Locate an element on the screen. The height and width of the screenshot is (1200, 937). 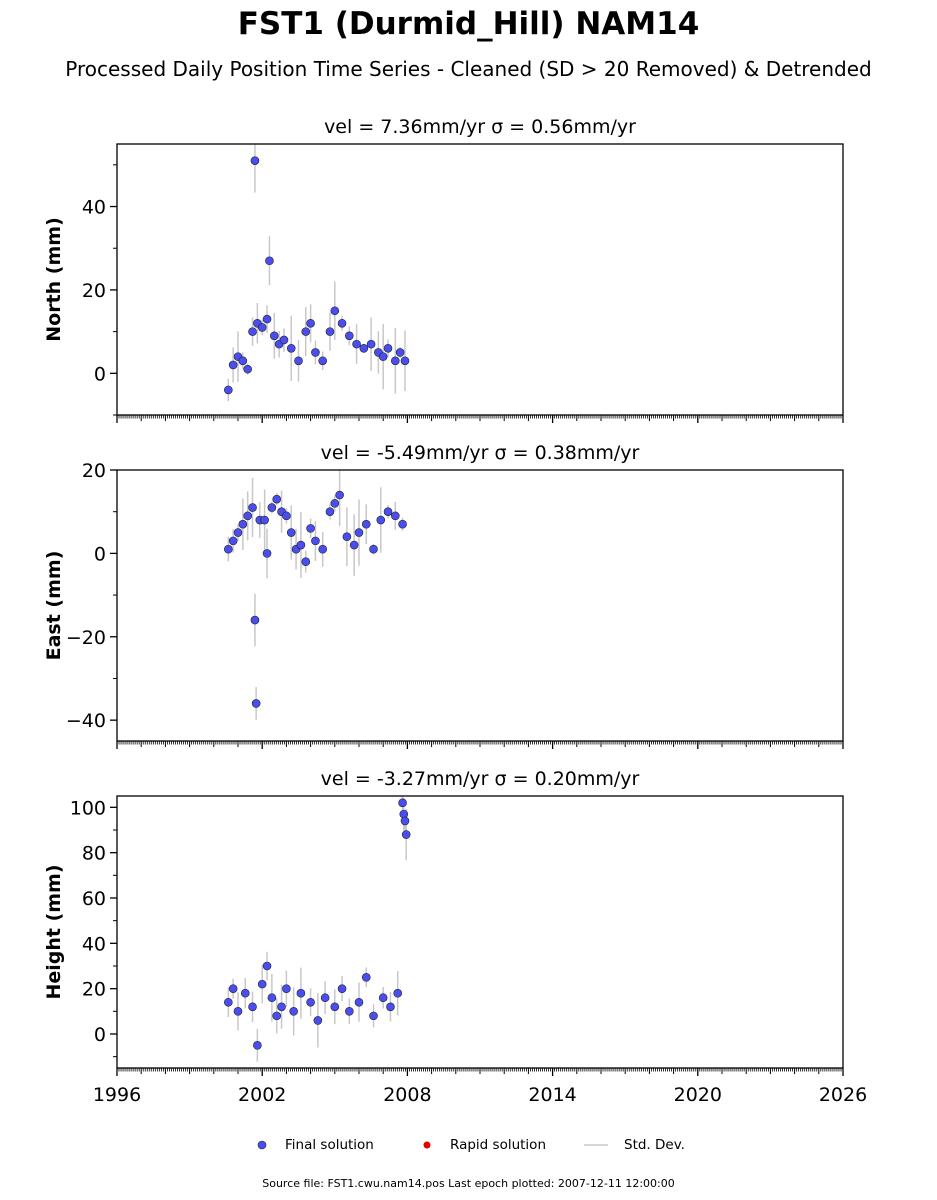
legend-item-std: Std. Dev. is located at coordinates (634, 1145).